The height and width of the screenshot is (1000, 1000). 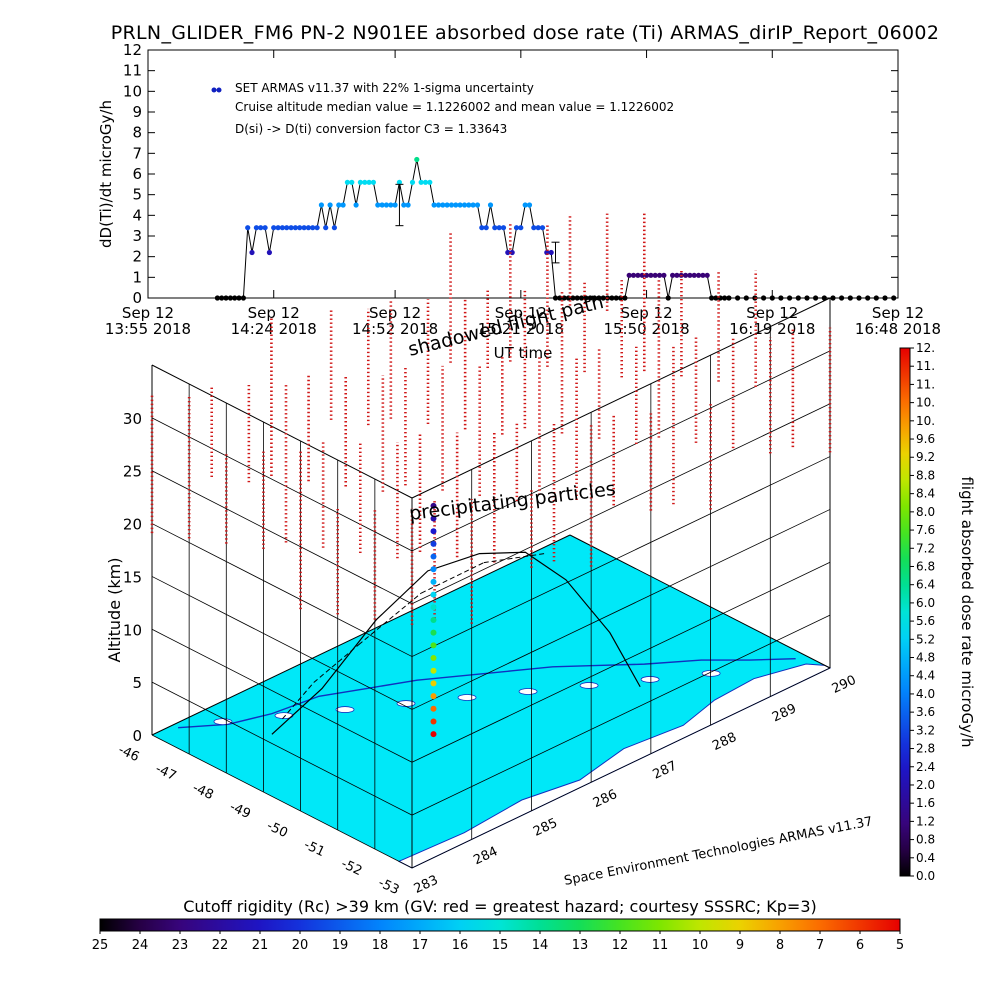 What do you see at coordinates (925, 403) in the screenshot?
I see `dose-colorbar-tick-label: 10.` at bounding box center [925, 403].